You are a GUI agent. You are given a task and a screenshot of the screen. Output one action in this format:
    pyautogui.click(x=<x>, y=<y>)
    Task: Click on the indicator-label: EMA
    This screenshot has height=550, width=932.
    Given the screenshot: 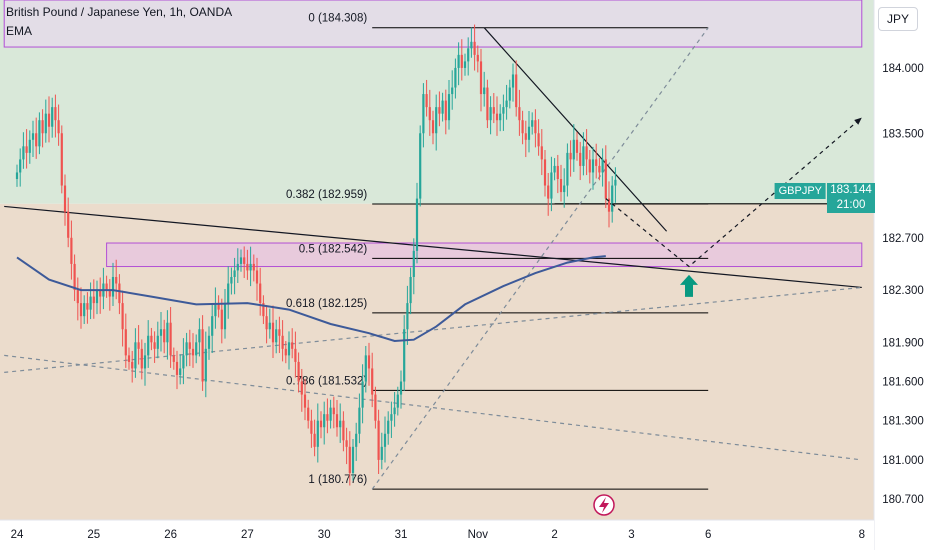 What is the action you would take?
    pyautogui.click(x=19, y=31)
    